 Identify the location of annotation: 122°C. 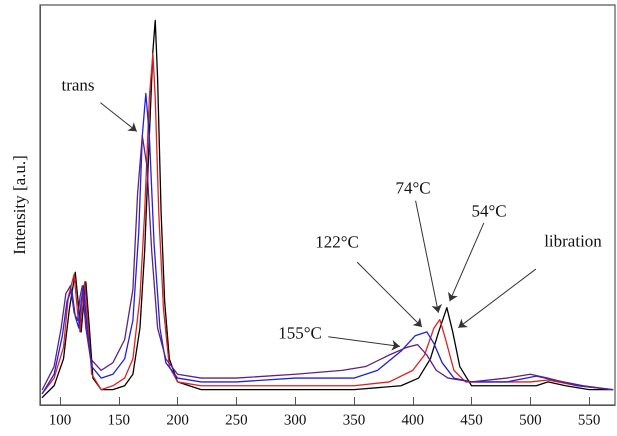
(337, 242).